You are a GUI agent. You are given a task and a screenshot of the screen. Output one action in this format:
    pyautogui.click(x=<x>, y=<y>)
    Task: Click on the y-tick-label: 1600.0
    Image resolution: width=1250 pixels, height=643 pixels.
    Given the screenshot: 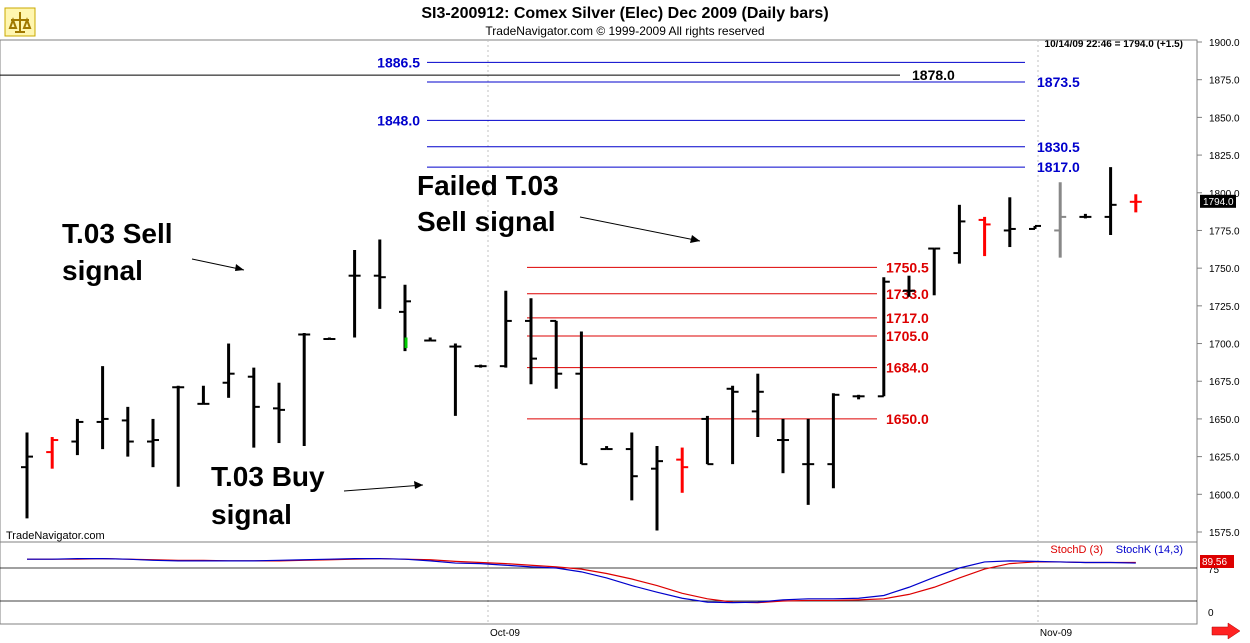 What is the action you would take?
    pyautogui.click(x=1224, y=495)
    